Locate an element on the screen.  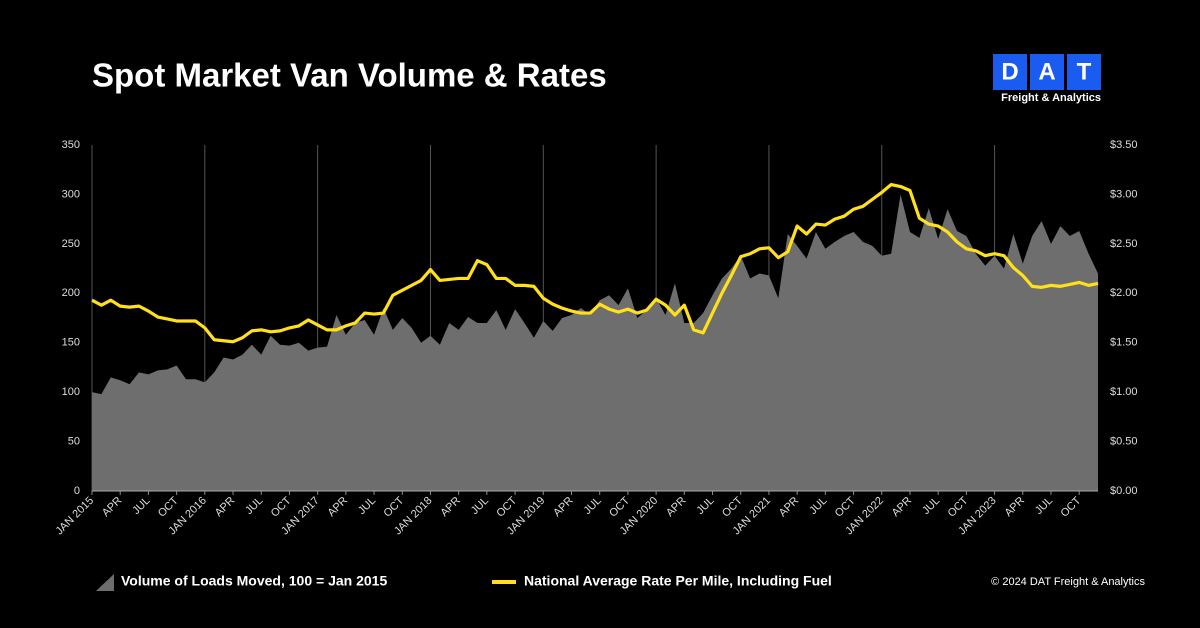
copyright: © 2024 DAT Freight & Analytics is located at coordinates (1068, 582).